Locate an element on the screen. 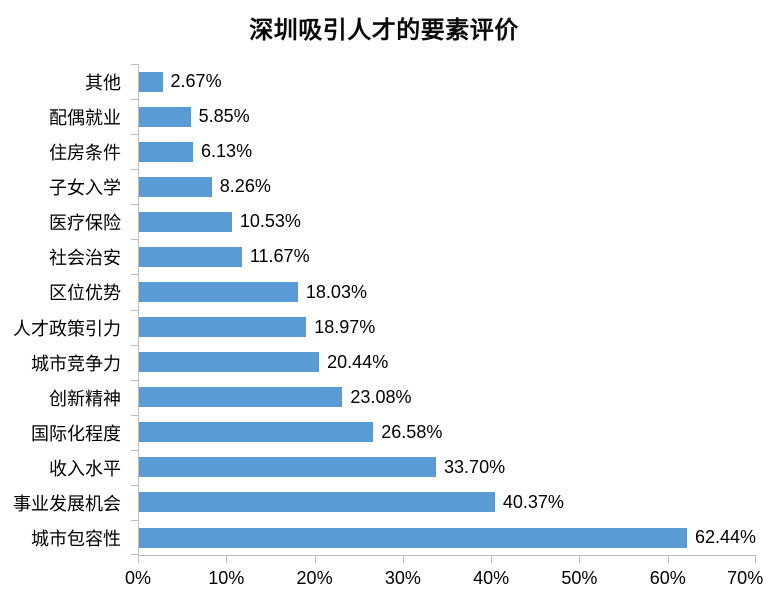  value-axis: 0% 10% 20% 30% 40% 50% 60% 70% is located at coordinates (444, 576).